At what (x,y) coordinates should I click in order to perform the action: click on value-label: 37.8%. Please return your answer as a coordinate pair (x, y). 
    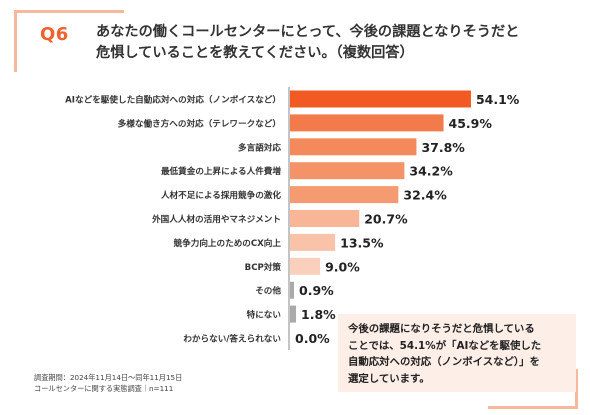
    Looking at the image, I should click on (443, 147).